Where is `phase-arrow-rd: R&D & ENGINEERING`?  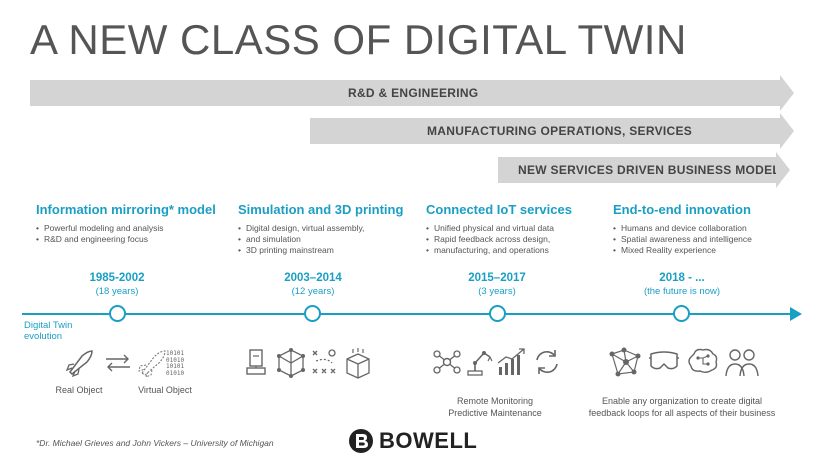 phase-arrow-rd: R&D & ENGINEERING is located at coordinates (412, 93).